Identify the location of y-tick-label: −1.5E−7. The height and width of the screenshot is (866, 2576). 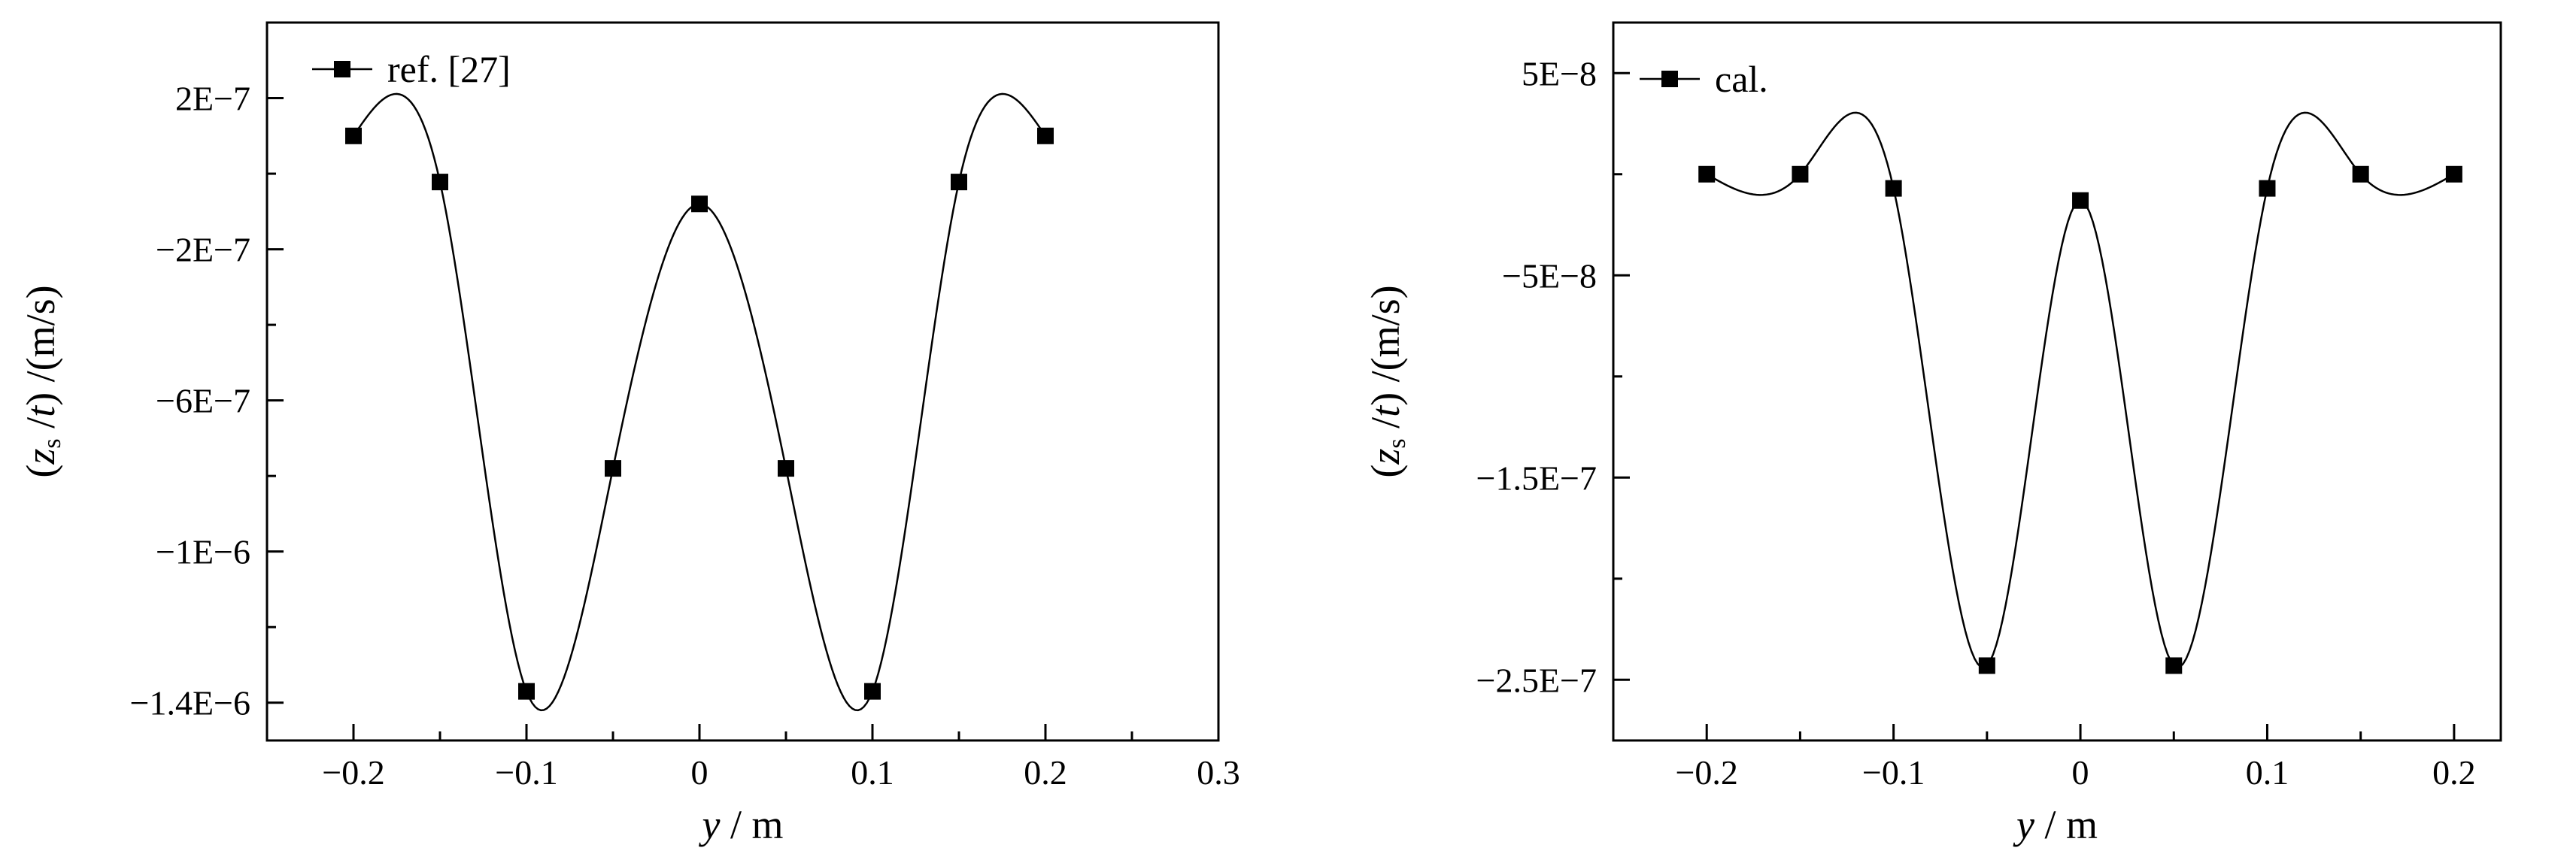
(1536, 478).